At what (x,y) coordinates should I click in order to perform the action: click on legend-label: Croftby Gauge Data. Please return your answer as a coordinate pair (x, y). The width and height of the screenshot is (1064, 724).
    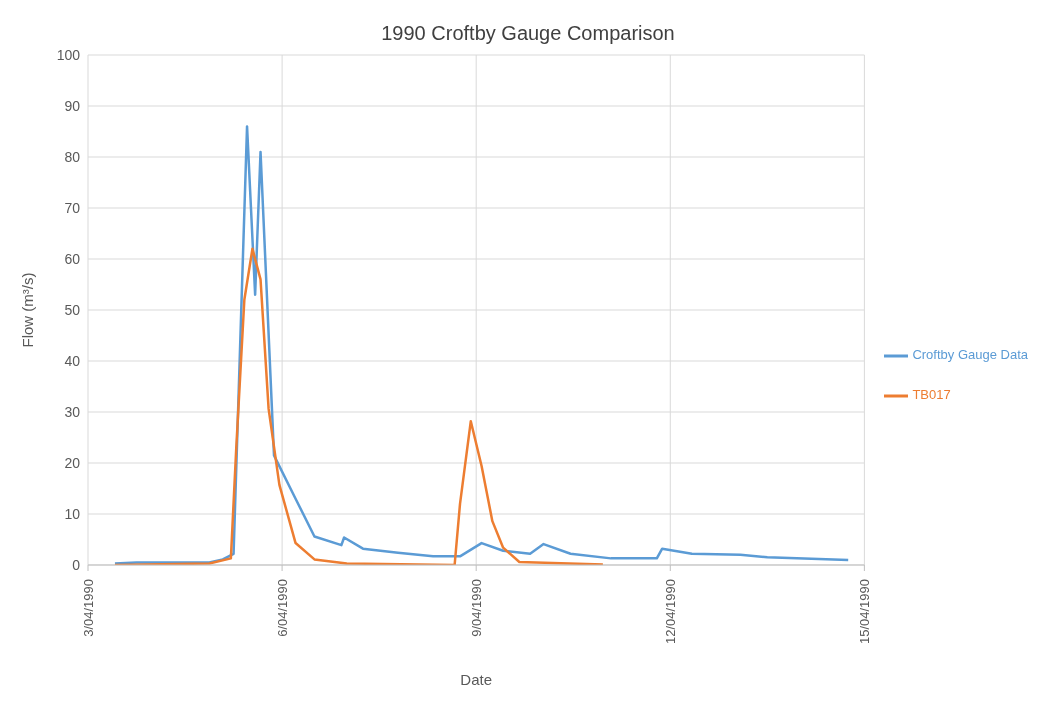
    Looking at the image, I should click on (970, 354).